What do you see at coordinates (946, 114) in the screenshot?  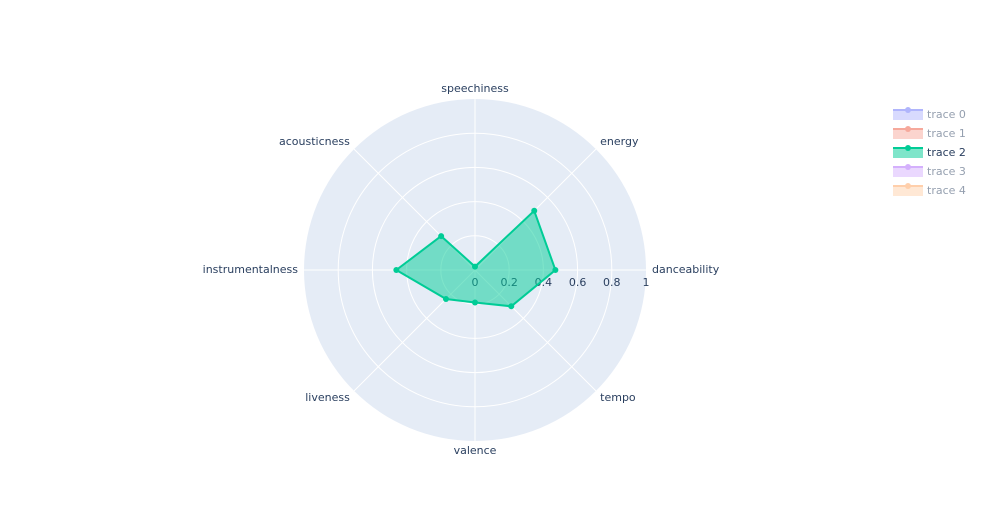 I see `legend-label: trace 0` at bounding box center [946, 114].